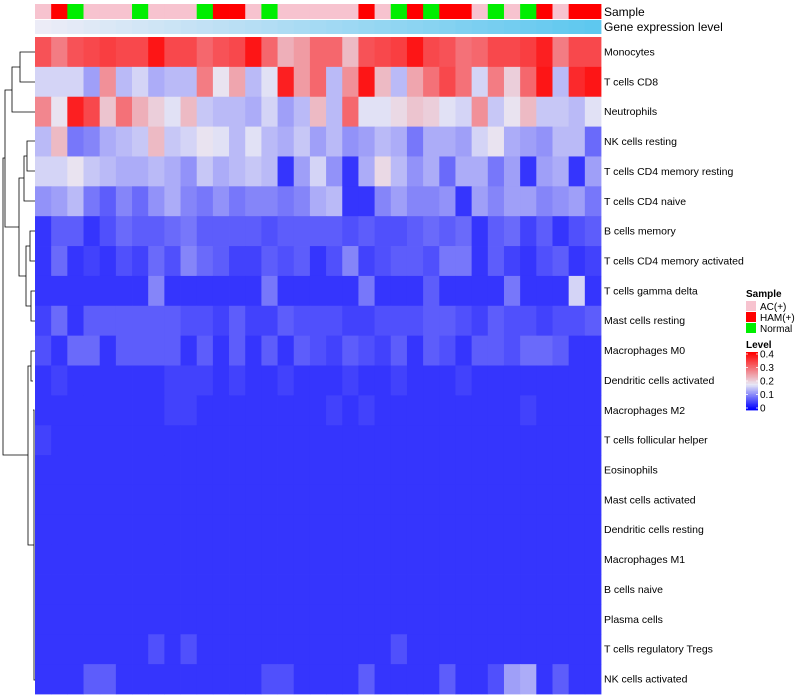 Image resolution: width=800 pixels, height=700 pixels. Describe the element at coordinates (629, 52) in the screenshot. I see `row-label: Monocytes` at that location.